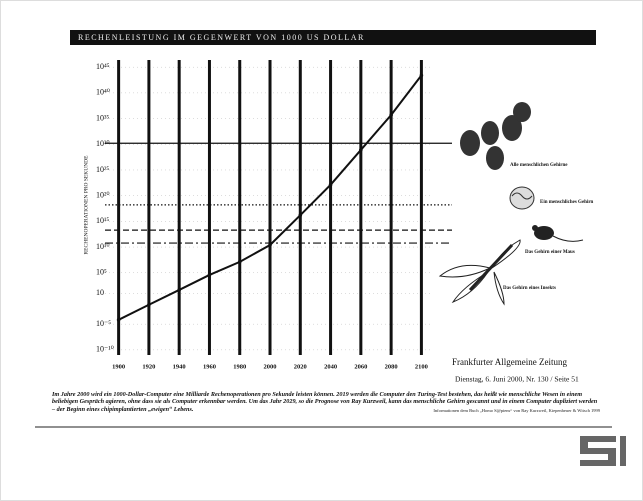 The height and width of the screenshot is (501, 643). I want to click on y-tick-label: 10²⁰, so click(103, 195).